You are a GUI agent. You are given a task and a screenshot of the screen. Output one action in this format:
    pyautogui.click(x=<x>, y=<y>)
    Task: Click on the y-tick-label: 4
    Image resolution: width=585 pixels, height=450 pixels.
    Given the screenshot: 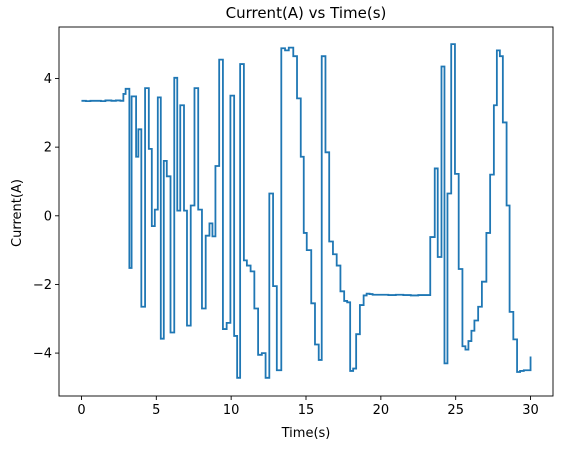 What is the action you would take?
    pyautogui.click(x=48, y=79)
    